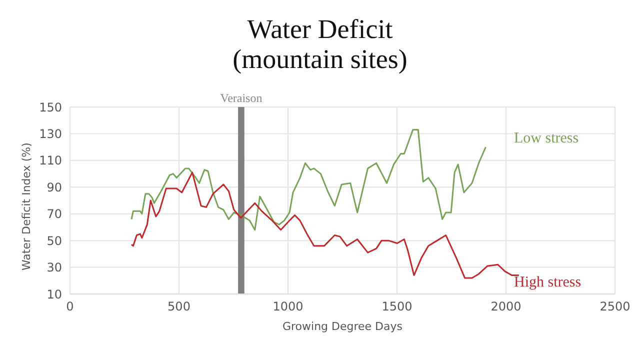 The width and height of the screenshot is (640, 360). Describe the element at coordinates (397, 307) in the screenshot. I see `x-tick-label: 1500` at that location.